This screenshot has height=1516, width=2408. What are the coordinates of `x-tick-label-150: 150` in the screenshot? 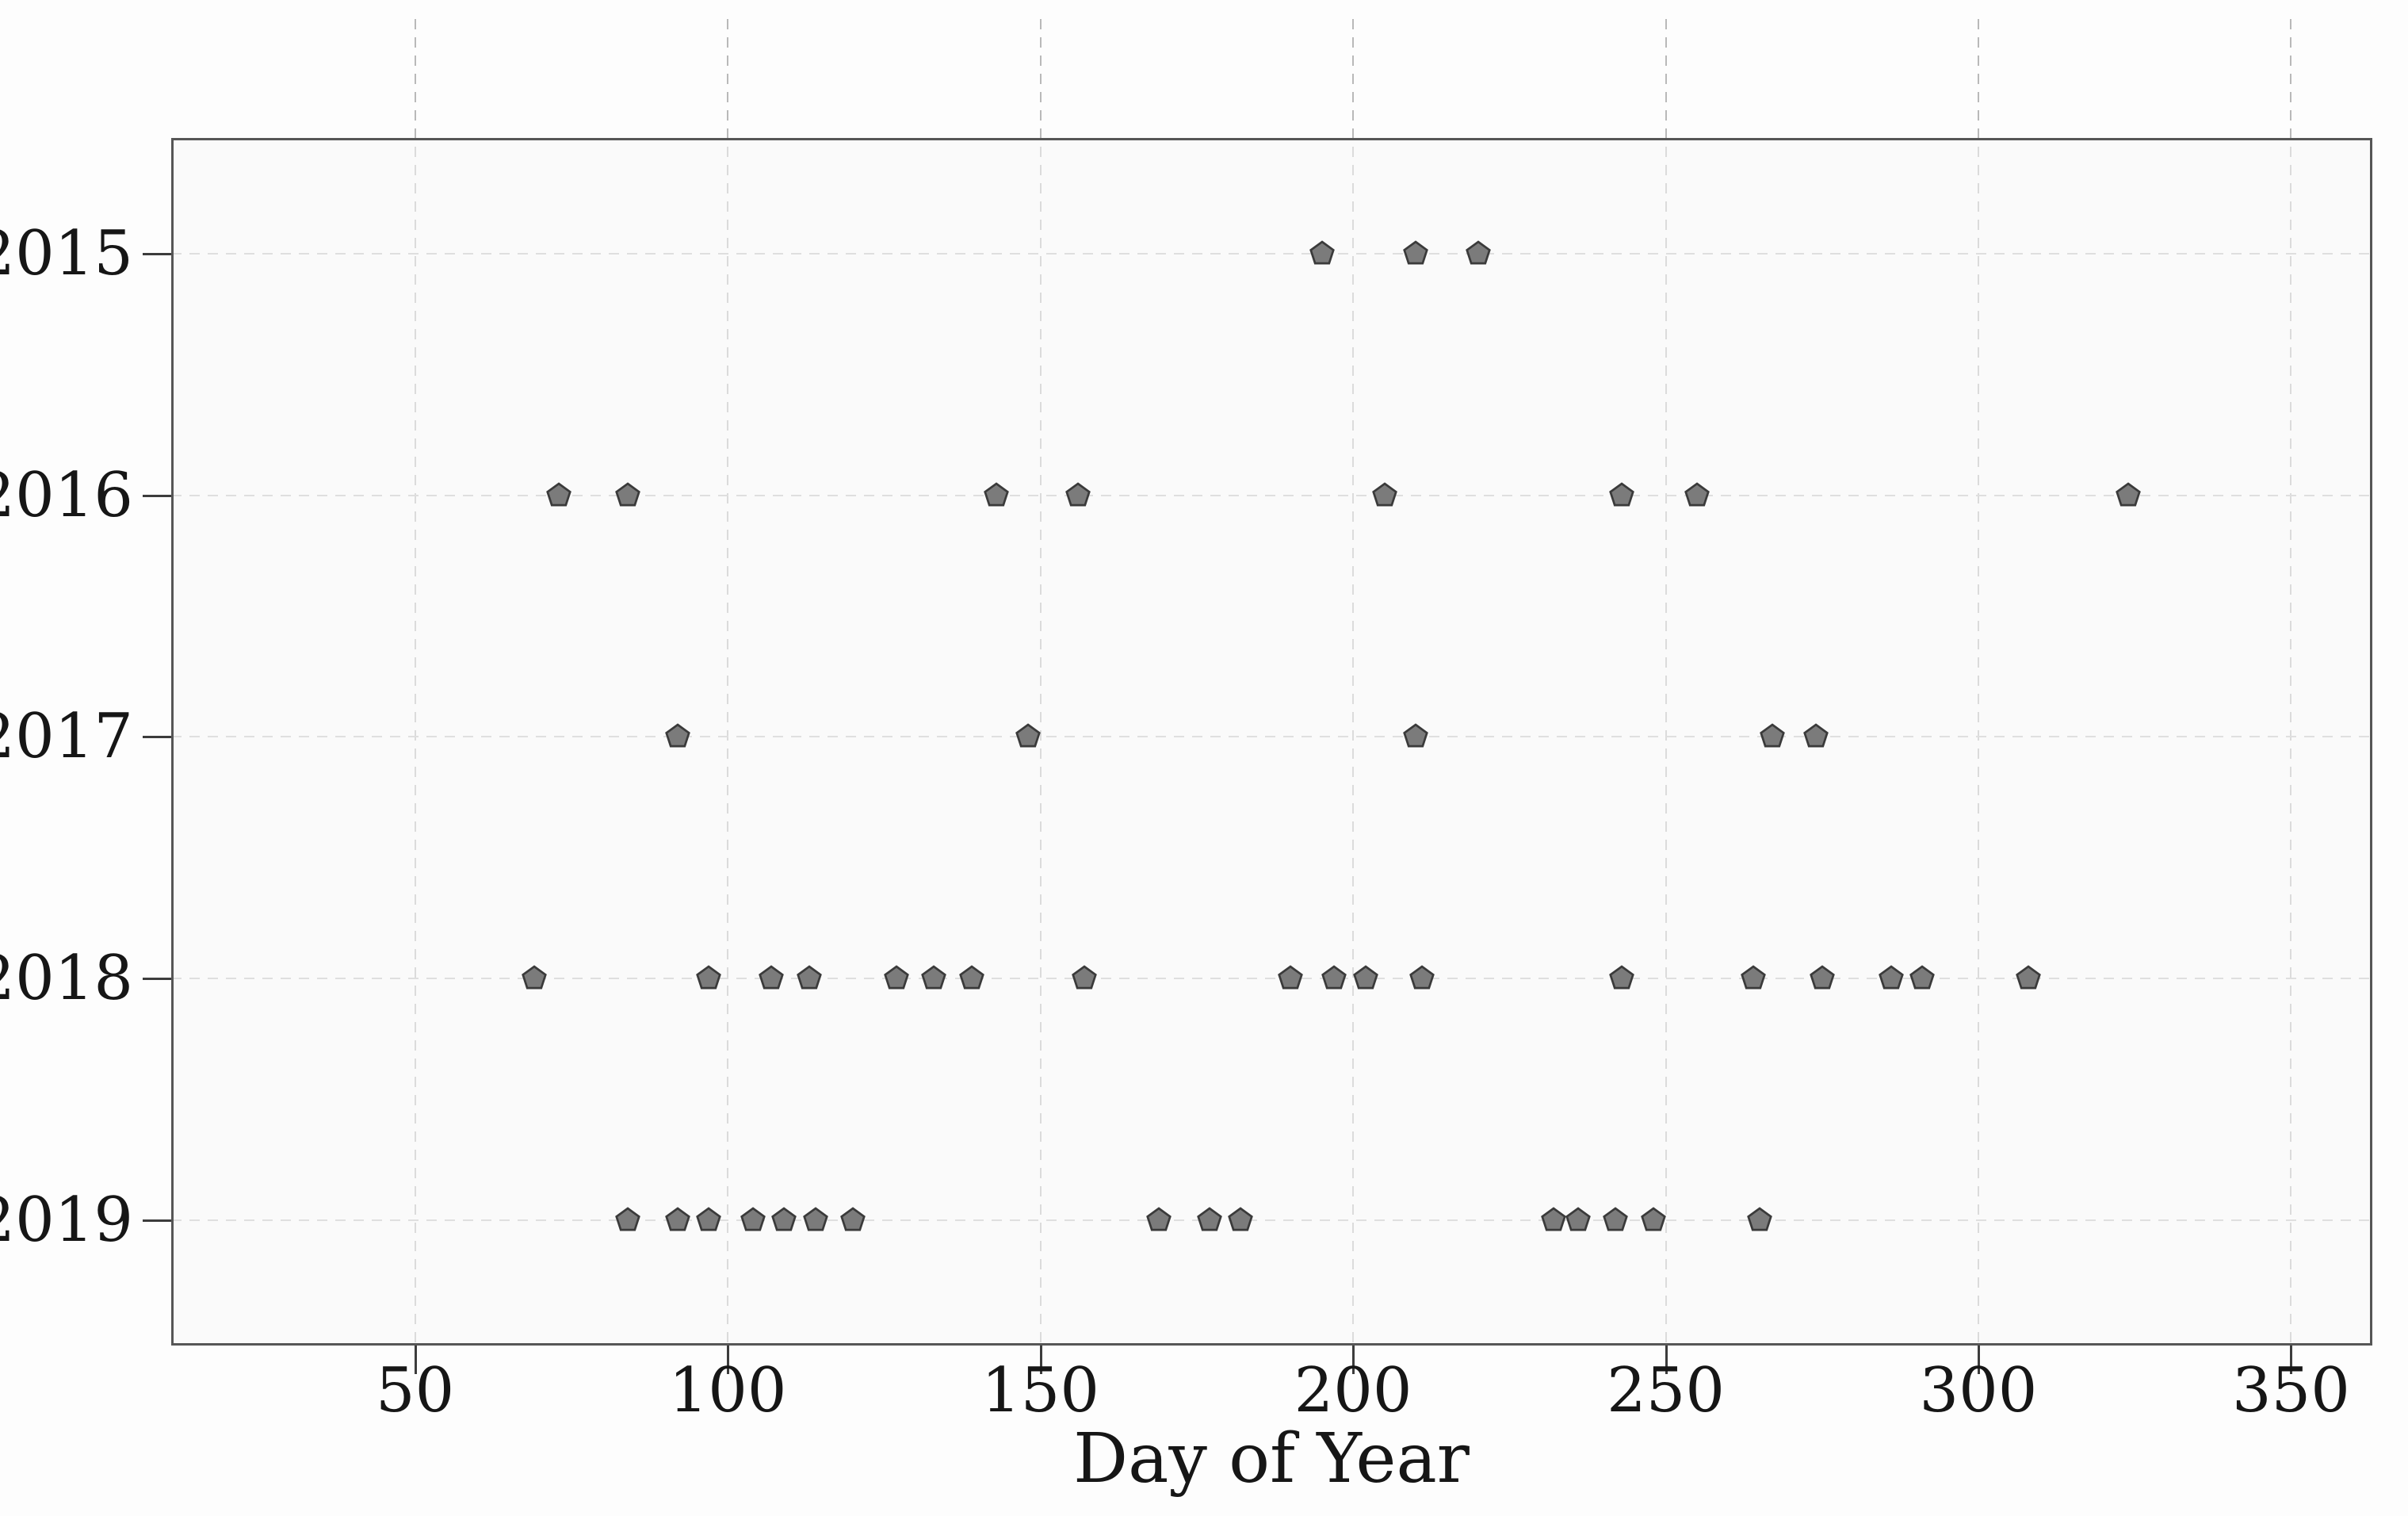 It's located at (1040, 1390).